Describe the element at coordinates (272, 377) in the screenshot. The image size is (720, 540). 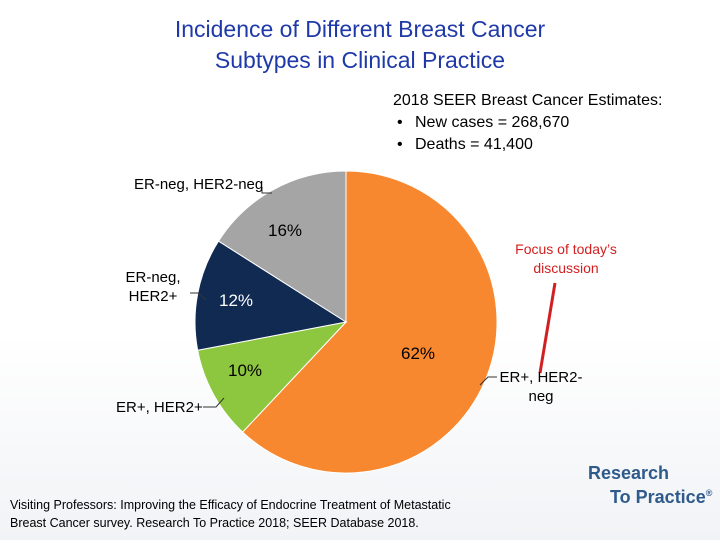
I see `pie-slice-er-her2` at that location.